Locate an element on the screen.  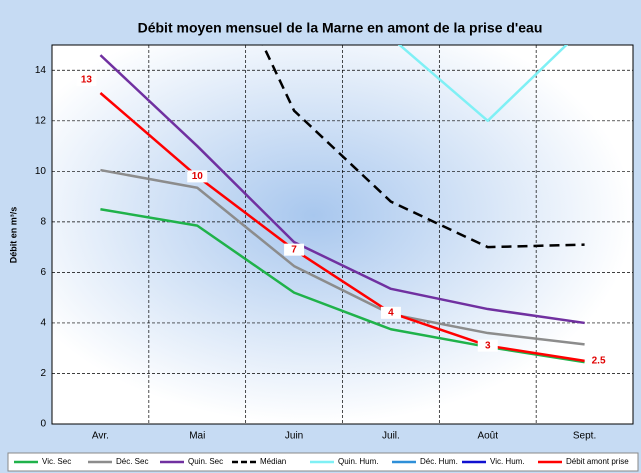
x-tick-label: Août is located at coordinates (487, 436).